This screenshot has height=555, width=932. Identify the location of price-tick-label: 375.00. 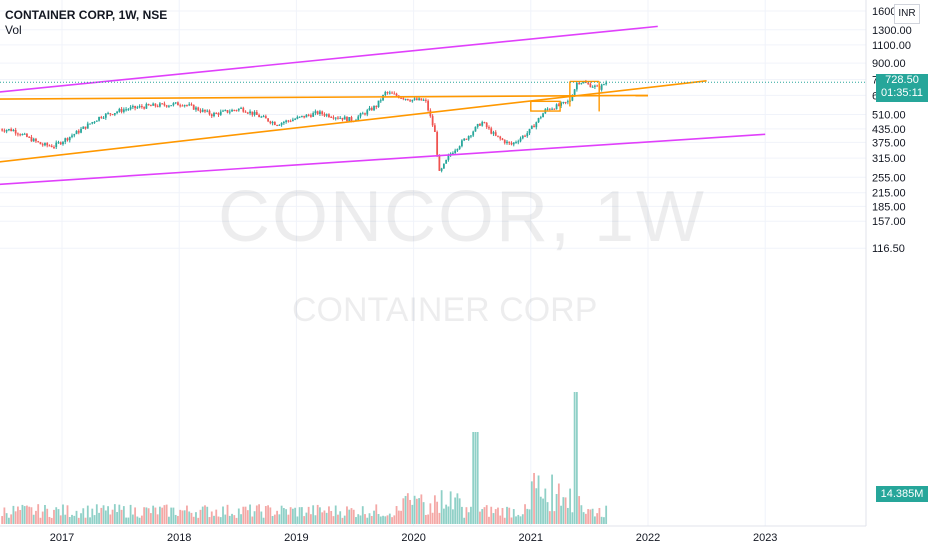
(889, 143).